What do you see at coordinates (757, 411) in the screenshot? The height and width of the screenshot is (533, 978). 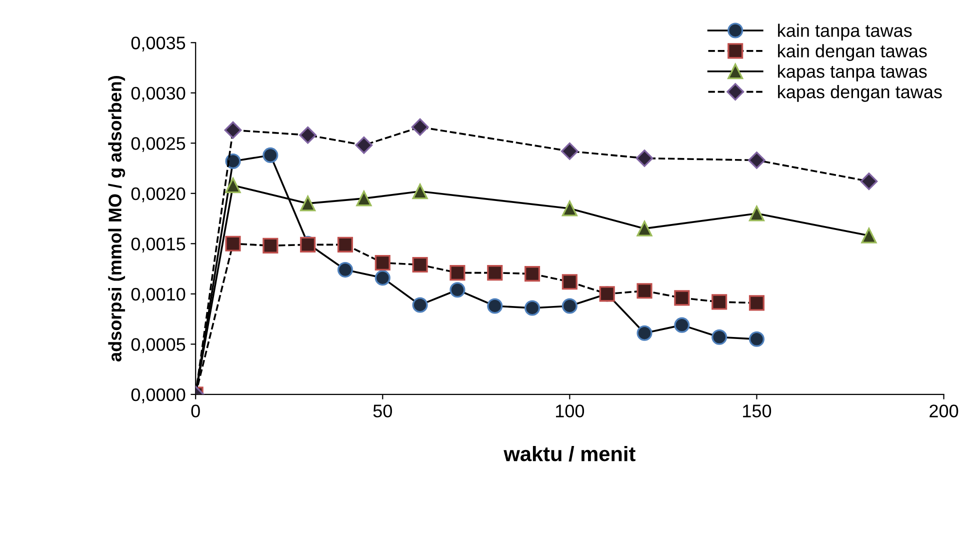 I see `x-tick-label: 150` at bounding box center [757, 411].